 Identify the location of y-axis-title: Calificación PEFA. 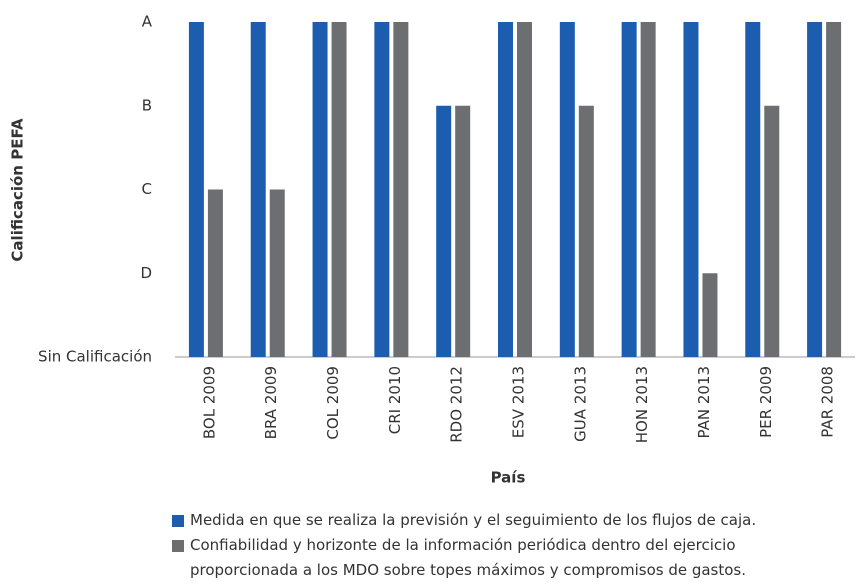
(18, 190).